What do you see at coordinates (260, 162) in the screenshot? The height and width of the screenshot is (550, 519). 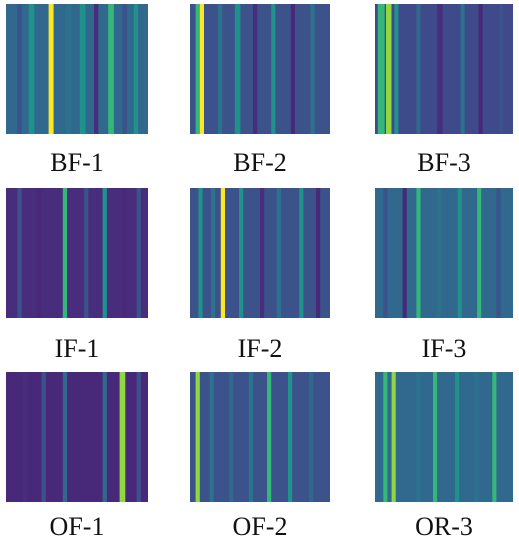 I see `panel-label: BF-2` at bounding box center [260, 162].